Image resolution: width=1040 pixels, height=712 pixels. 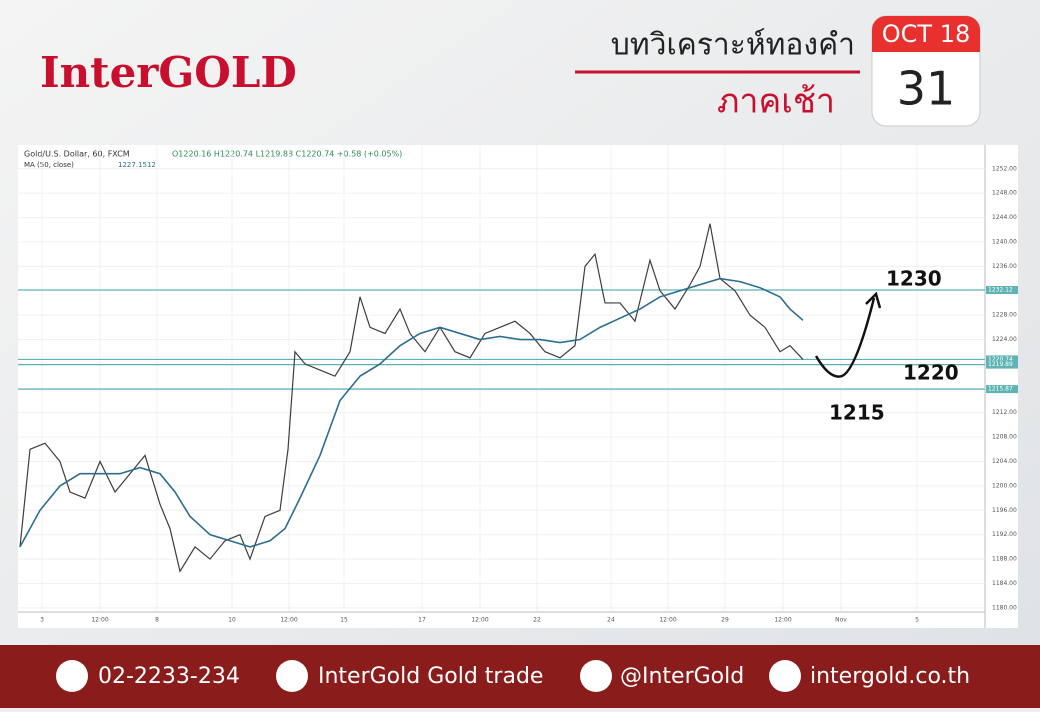 I want to click on phone: 02-2233-234, so click(x=169, y=676).